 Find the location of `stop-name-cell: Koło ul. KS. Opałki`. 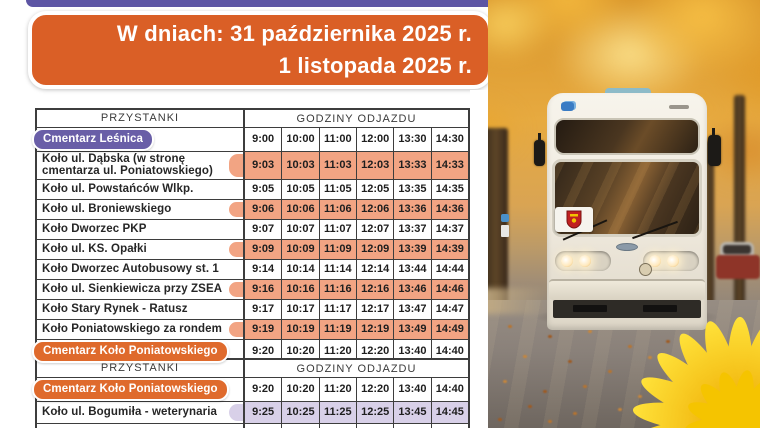

stop-name-cell: Koło ul. KS. Opałki is located at coordinates (140, 249).